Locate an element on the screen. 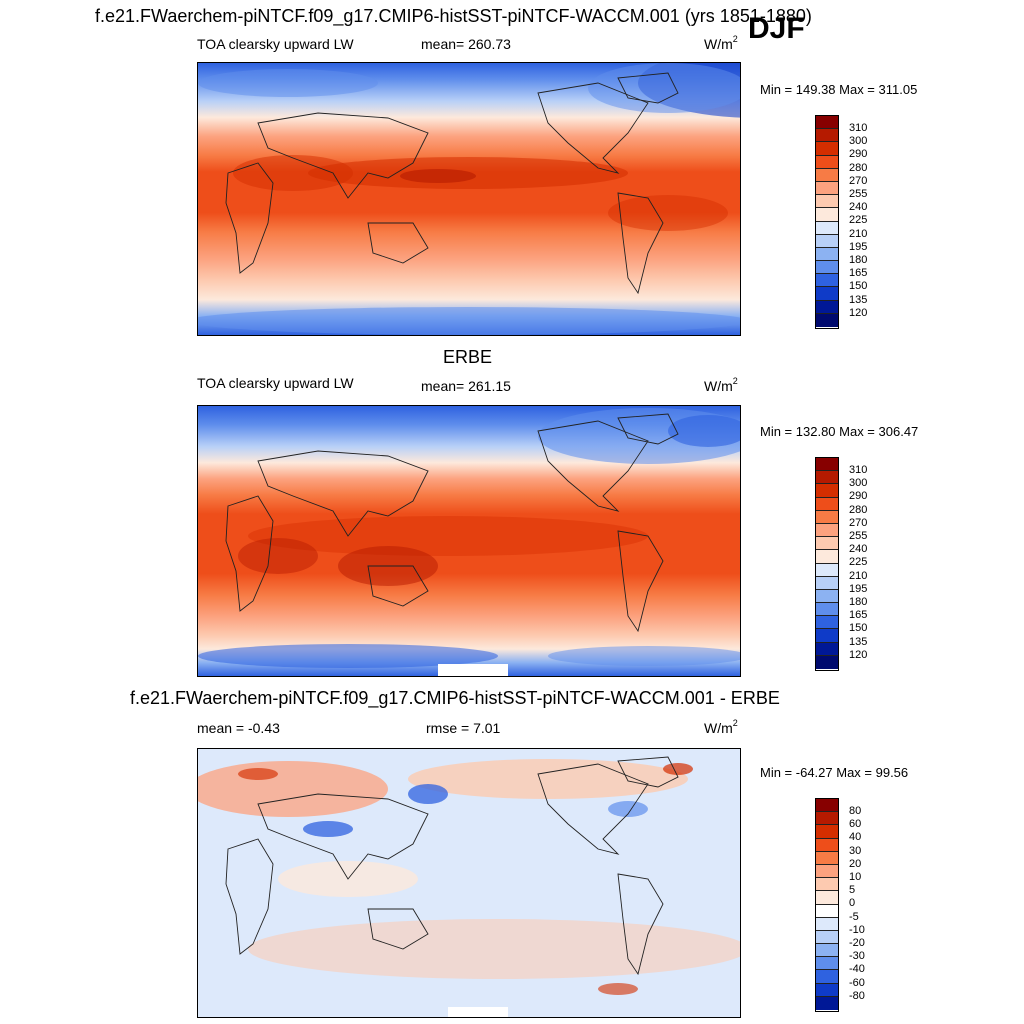  colorbar-tick: 20 is located at coordinates (855, 863).